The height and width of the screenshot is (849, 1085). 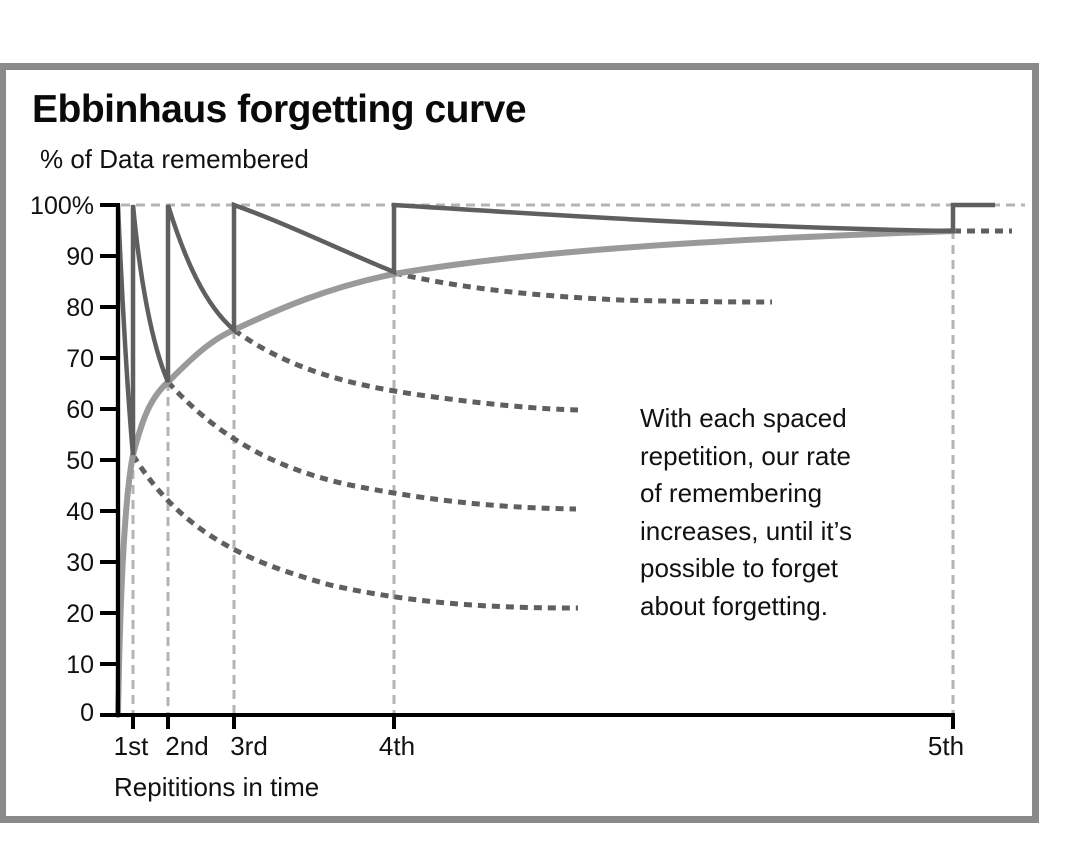 What do you see at coordinates (62, 459) in the screenshot?
I see `y-tick-labels: 100% 90 80 70 60 50 40 30 20 10 0` at bounding box center [62, 459].